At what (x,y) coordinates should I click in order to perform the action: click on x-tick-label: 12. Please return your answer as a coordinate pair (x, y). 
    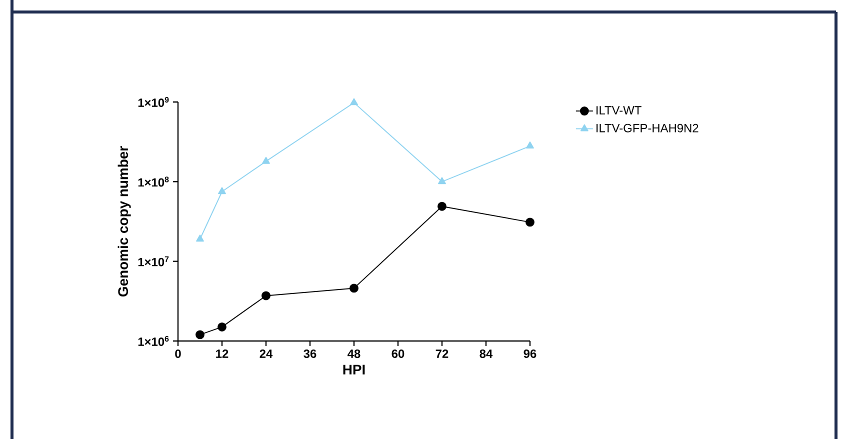
    Looking at the image, I should click on (222, 353).